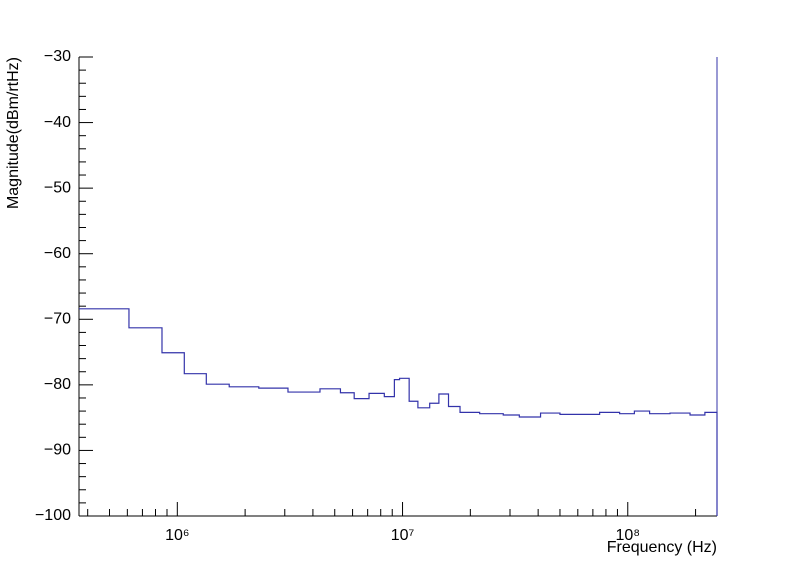 The image size is (798, 580). Describe the element at coordinates (53, 515) in the screenshot. I see `y-tick-label: −100` at that location.